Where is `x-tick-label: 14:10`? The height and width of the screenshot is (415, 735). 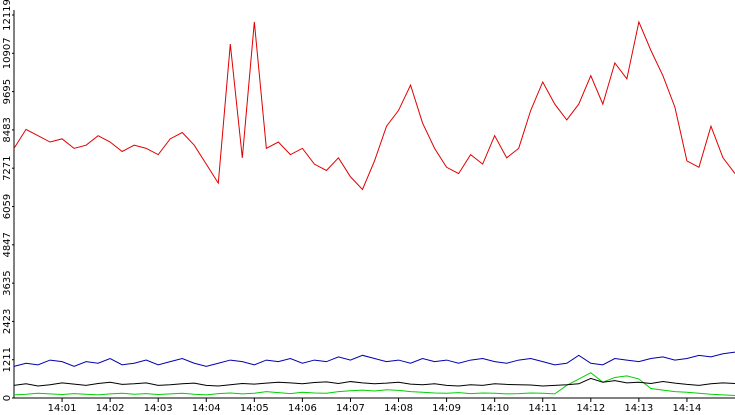 x-tick-label: 14:10 is located at coordinates (494, 408).